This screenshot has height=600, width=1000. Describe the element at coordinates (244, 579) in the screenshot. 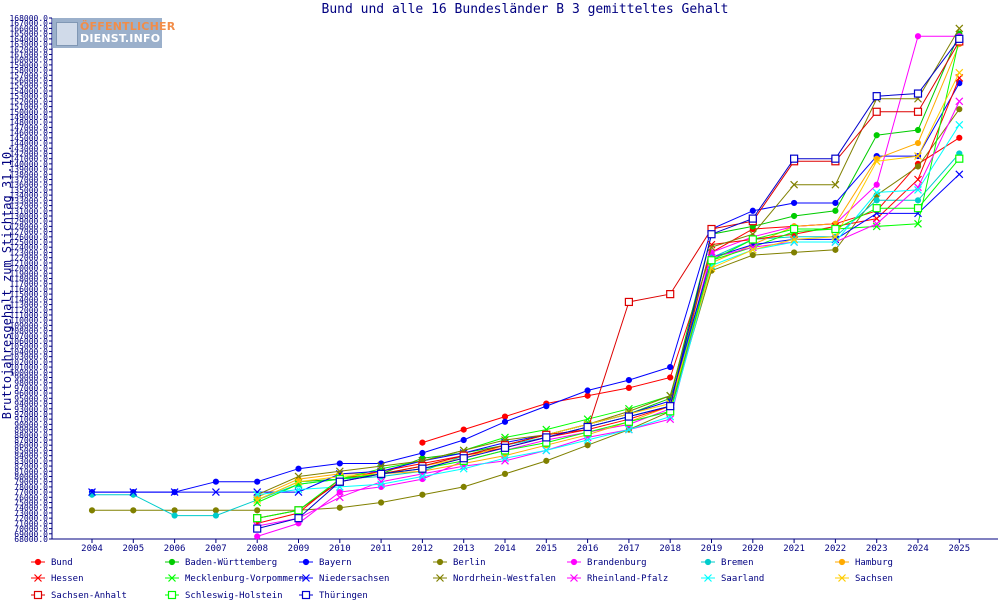

I see `legend-label: Mecklenburg-Vorpommern` at that location.